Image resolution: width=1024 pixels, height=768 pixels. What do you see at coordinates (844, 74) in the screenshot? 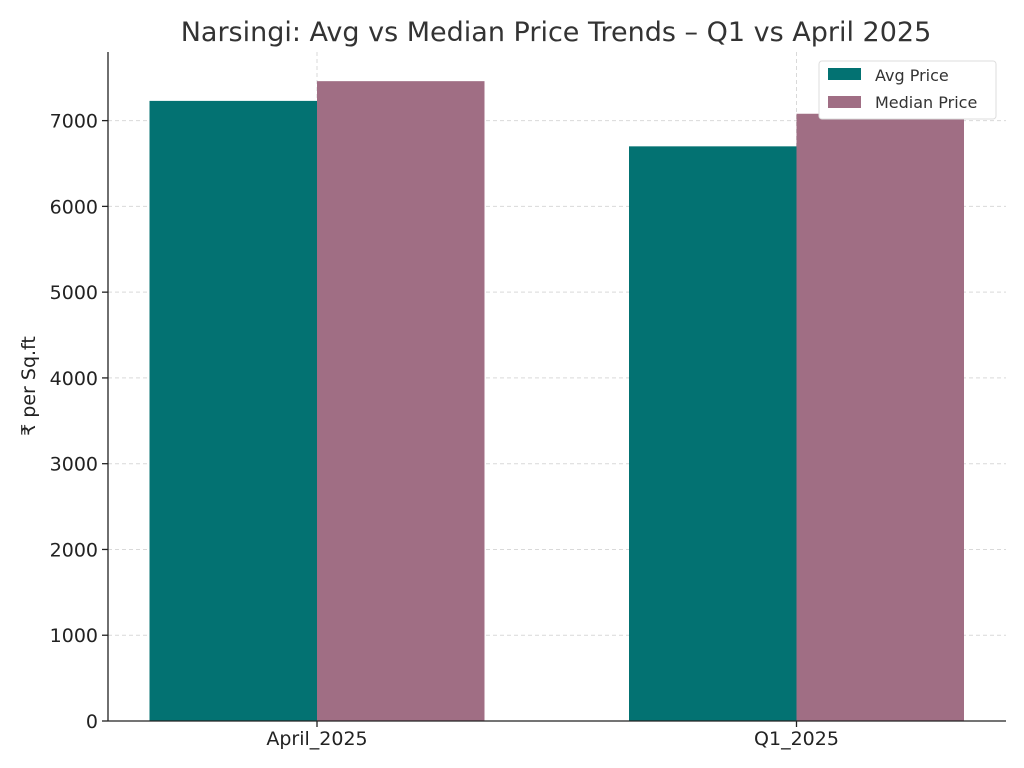
I see `legend-swatch-avg-price` at bounding box center [844, 74].